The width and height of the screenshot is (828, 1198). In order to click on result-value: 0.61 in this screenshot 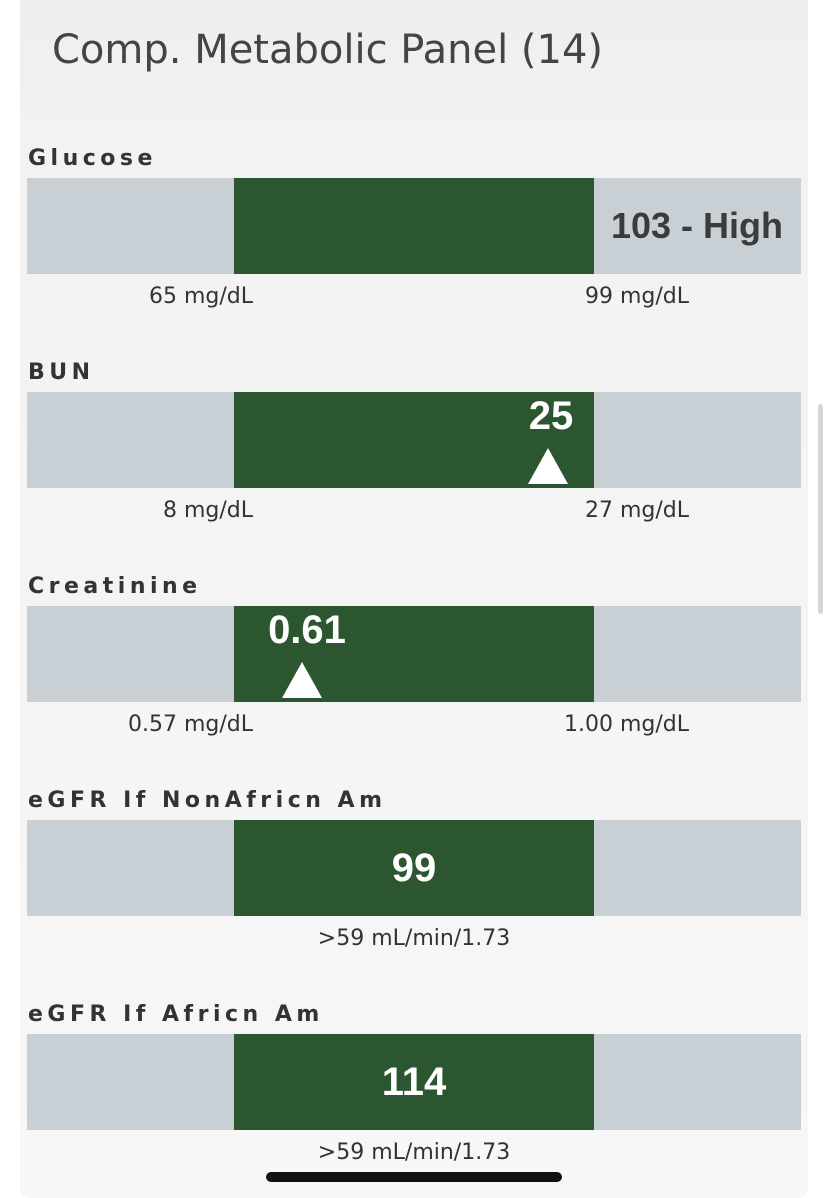, I will do `click(307, 630)`.